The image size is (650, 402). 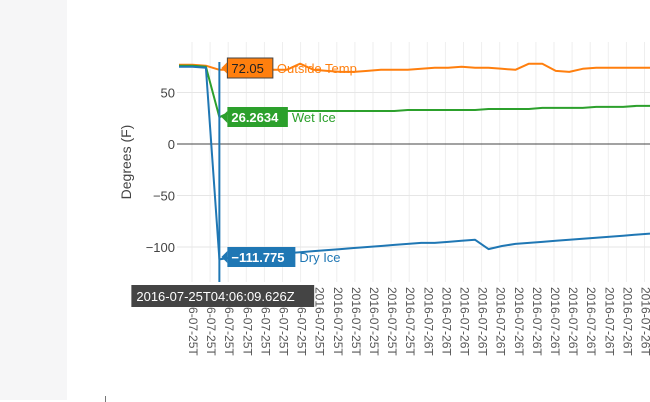 What do you see at coordinates (255, 117) in the screenshot?
I see `hover-value-label: 26.2634` at bounding box center [255, 117].